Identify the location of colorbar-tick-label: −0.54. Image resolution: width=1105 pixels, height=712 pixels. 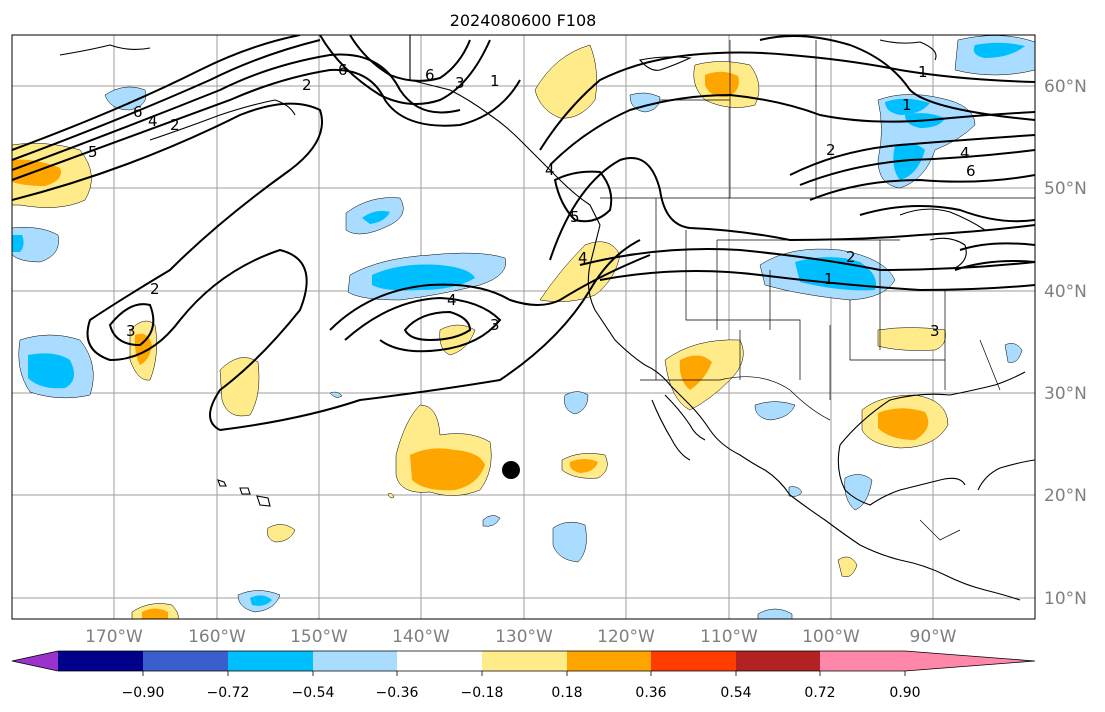
(313, 693).